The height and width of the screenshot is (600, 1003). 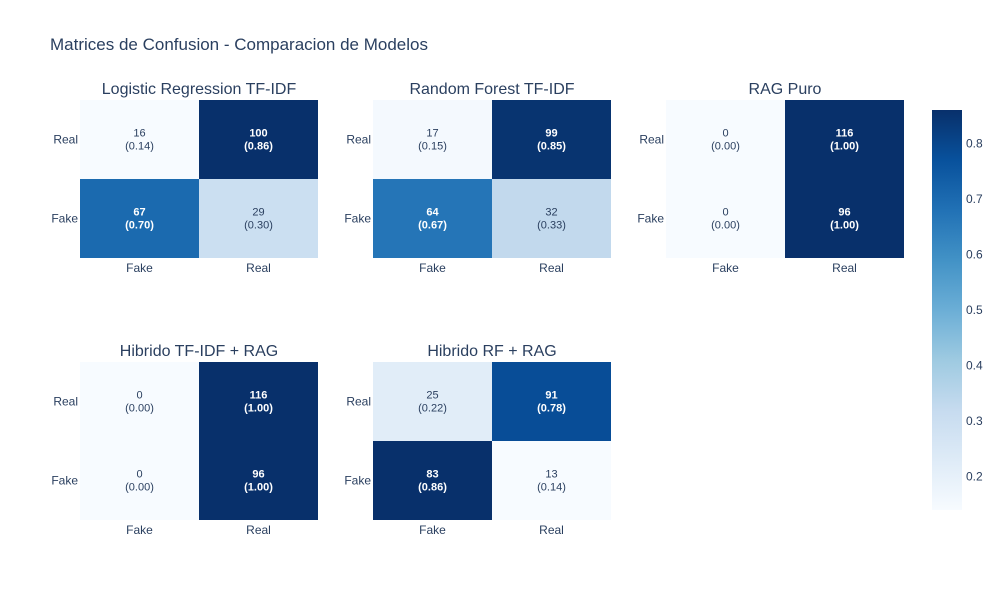 What do you see at coordinates (139, 134) in the screenshot?
I see `cell-count-label: 16` at bounding box center [139, 134].